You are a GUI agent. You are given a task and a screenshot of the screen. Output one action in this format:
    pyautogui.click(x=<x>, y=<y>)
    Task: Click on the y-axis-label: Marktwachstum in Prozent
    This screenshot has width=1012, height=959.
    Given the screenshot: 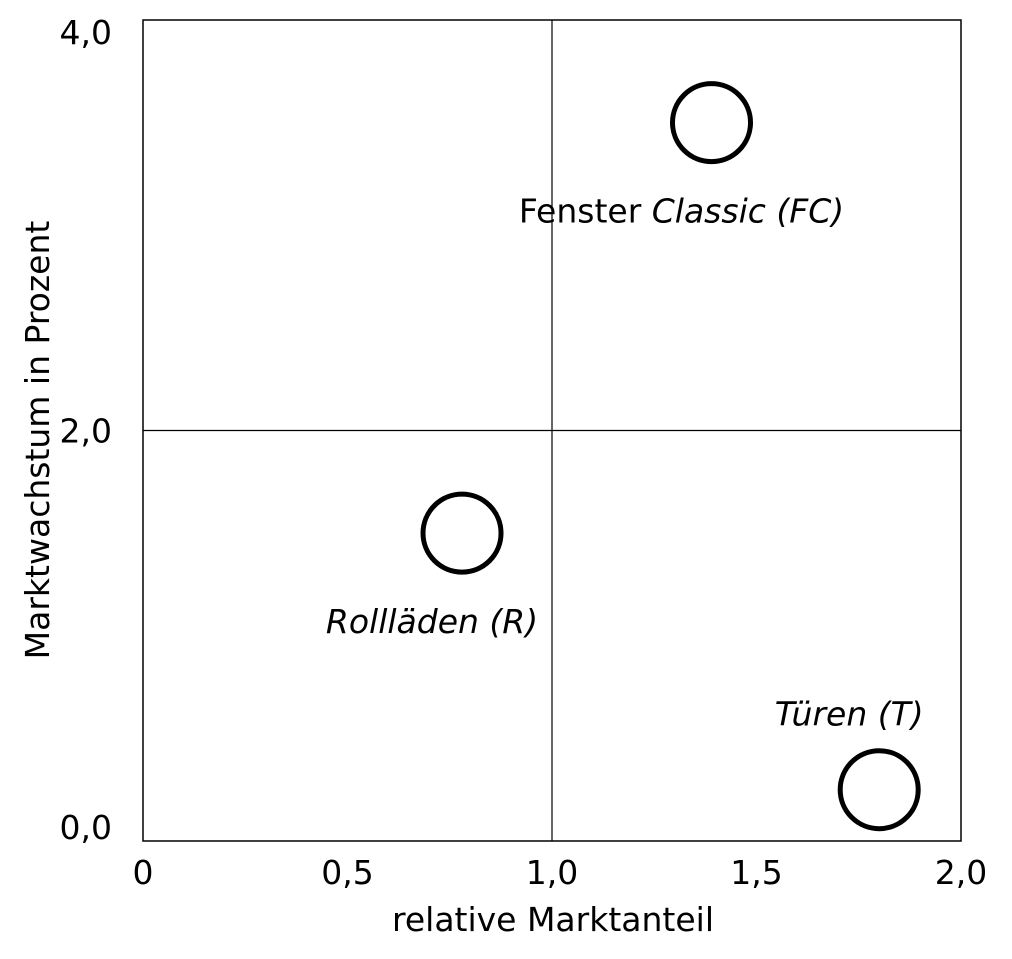 What is the action you would take?
    pyautogui.click(x=37, y=440)
    